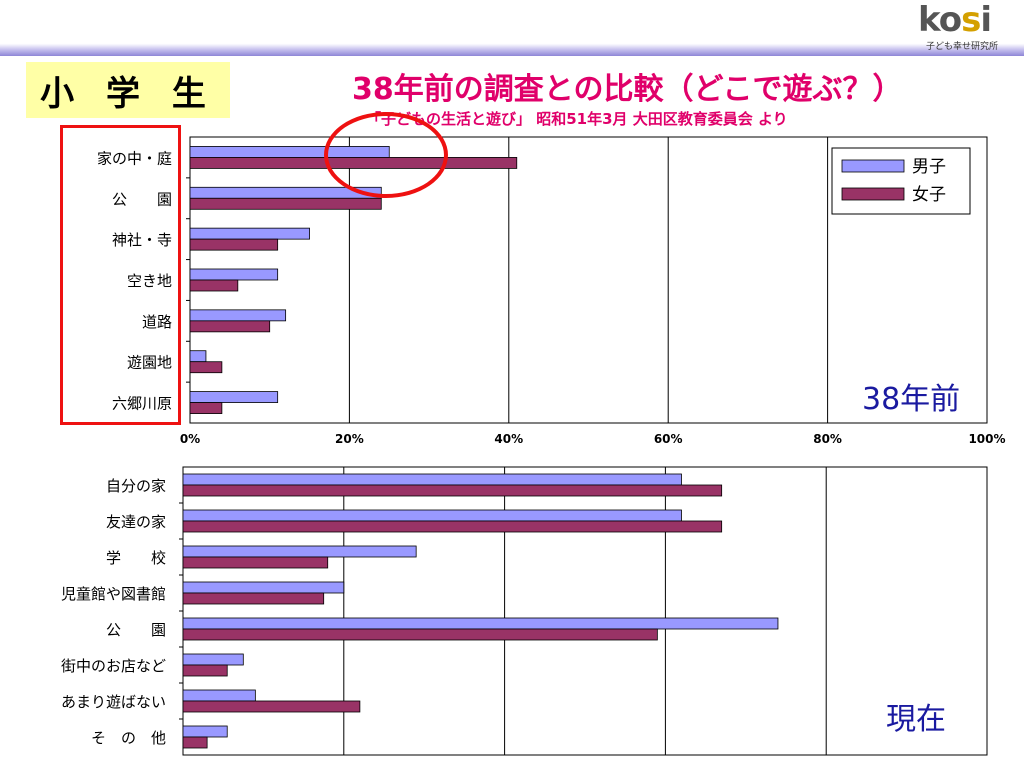 This screenshot has width=1024, height=768. I want to click on category-label: 学 校, so click(136, 558).